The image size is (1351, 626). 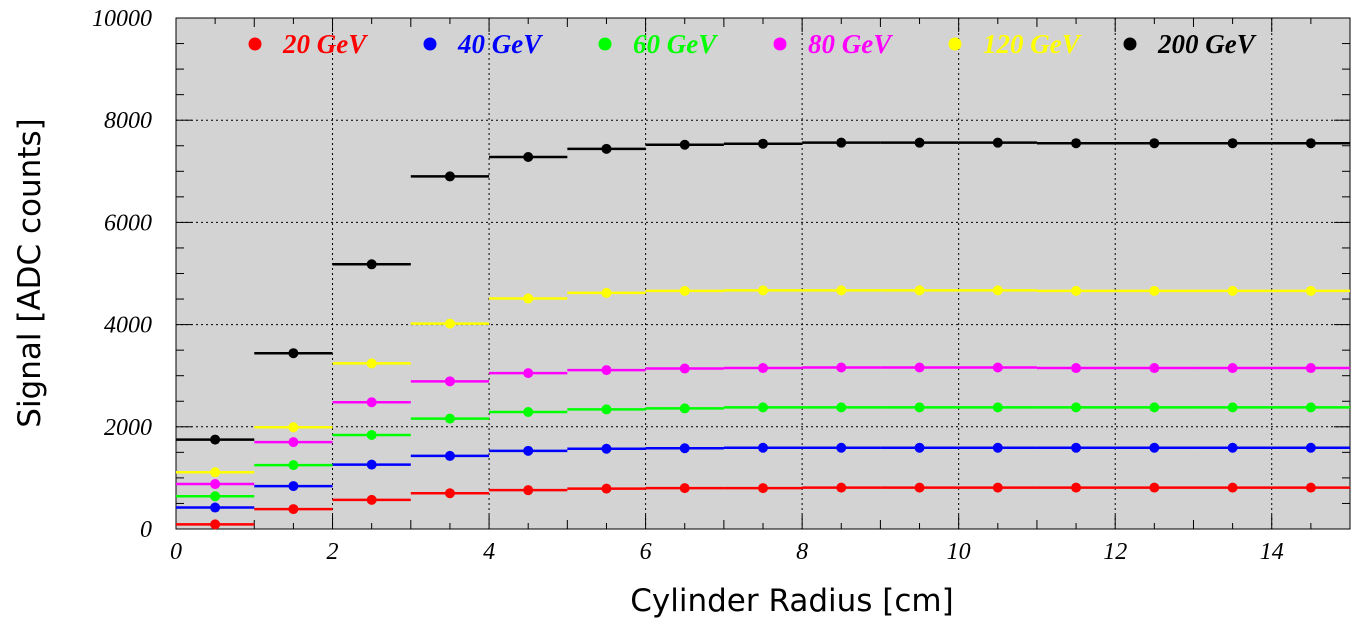 What do you see at coordinates (146, 530) in the screenshot?
I see `y-tick-label: 0` at bounding box center [146, 530].